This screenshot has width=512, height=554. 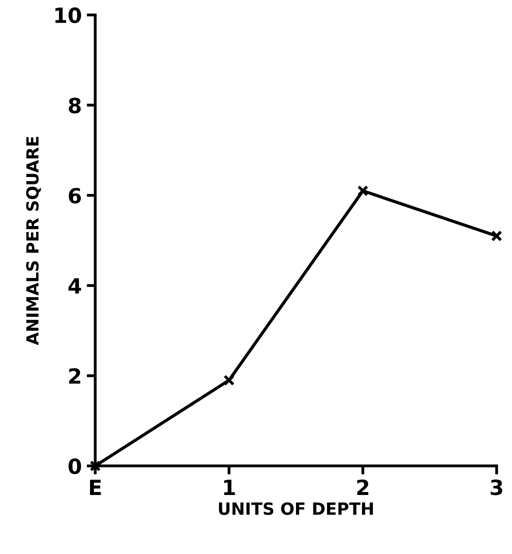 What do you see at coordinates (74, 376) in the screenshot?
I see `y-tick-label: 2` at bounding box center [74, 376].